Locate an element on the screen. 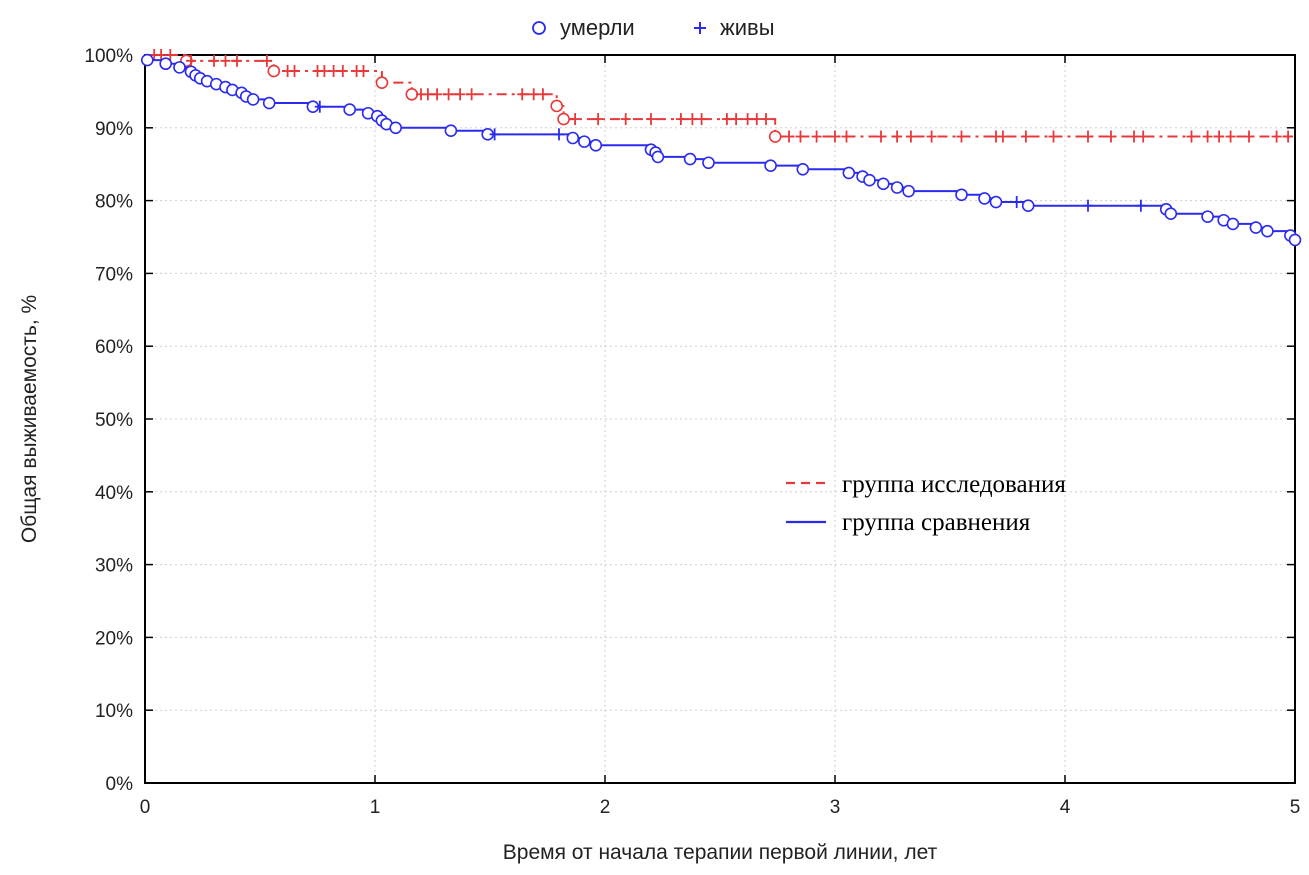  comparison-group-legend-label: группа сравнения is located at coordinates (936, 522).